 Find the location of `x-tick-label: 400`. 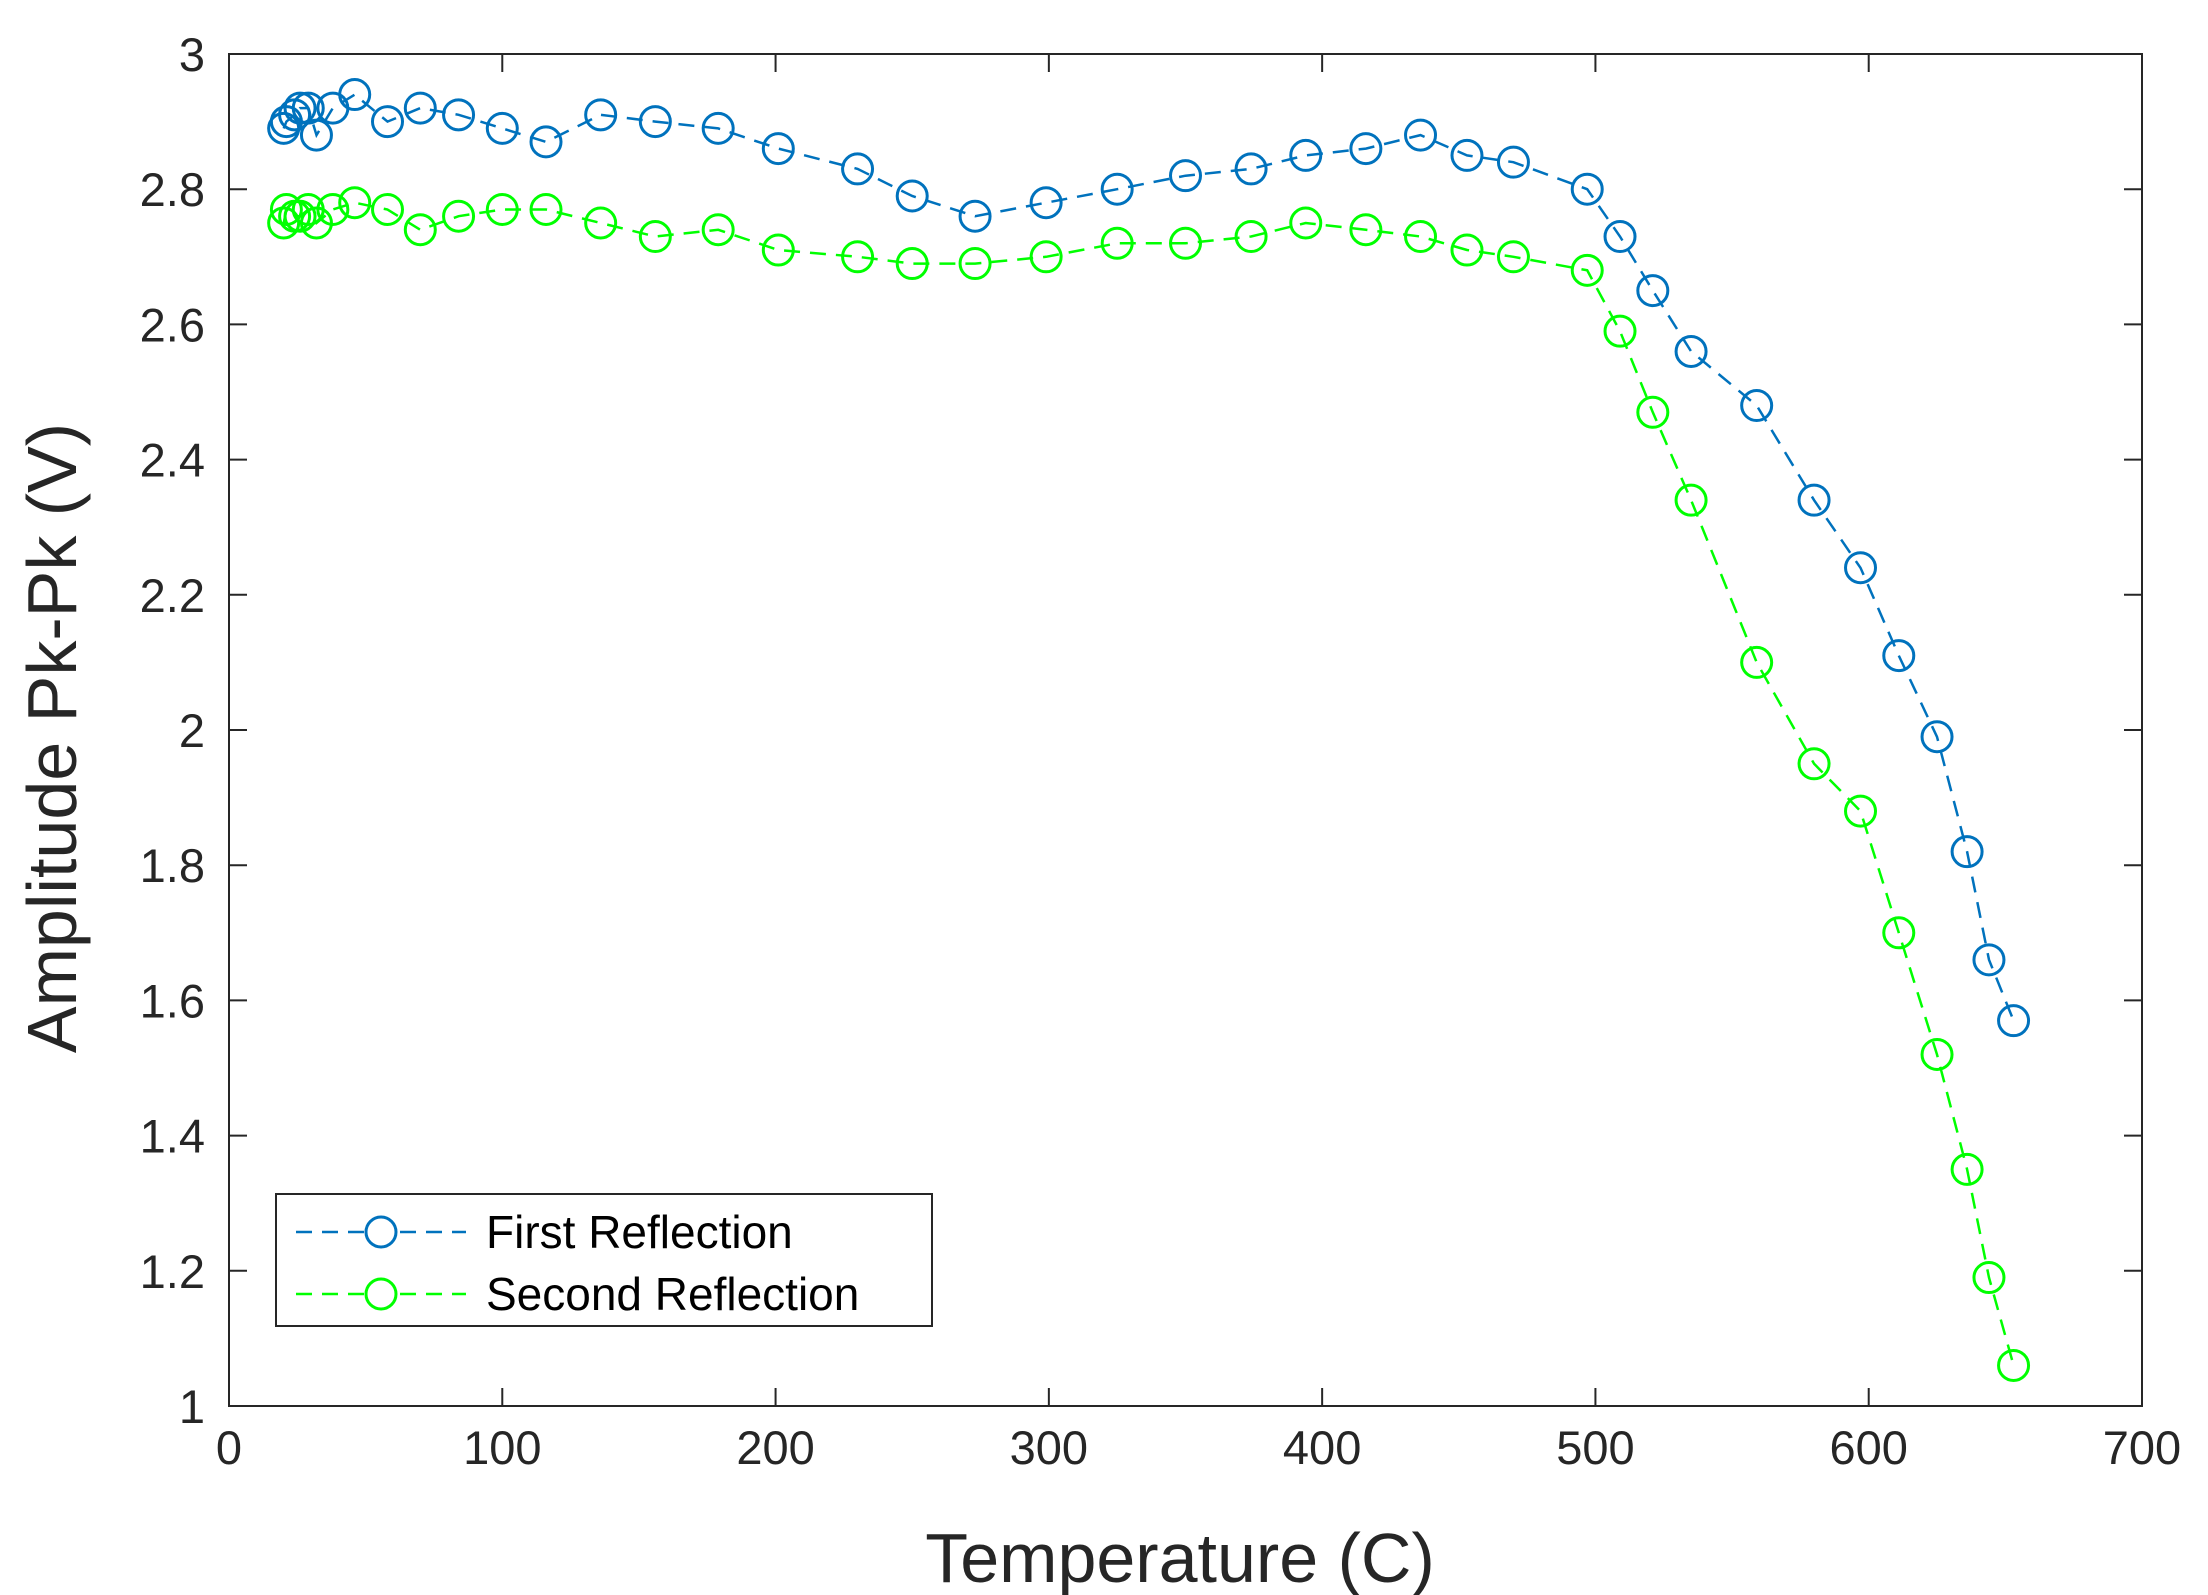

x-tick-label: 400 is located at coordinates (1322, 1447).